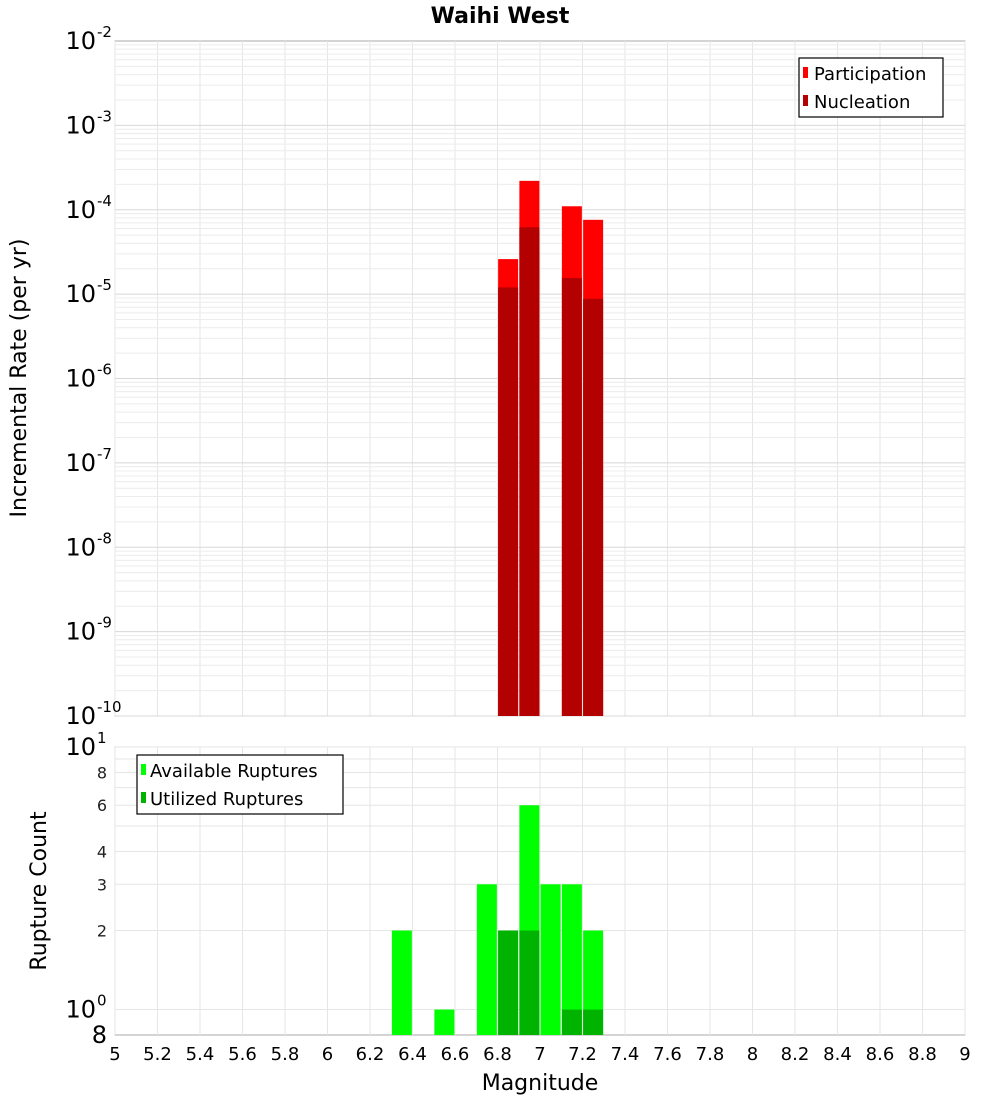  Describe the element at coordinates (104, 538) in the screenshot. I see `top-y-tick-exp: -8` at that location.